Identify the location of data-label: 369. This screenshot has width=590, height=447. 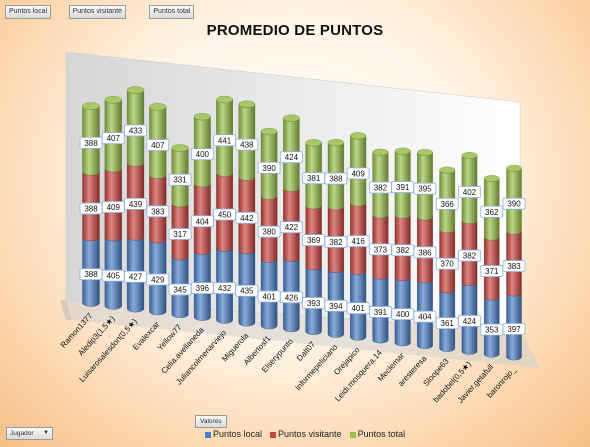
(314, 240).